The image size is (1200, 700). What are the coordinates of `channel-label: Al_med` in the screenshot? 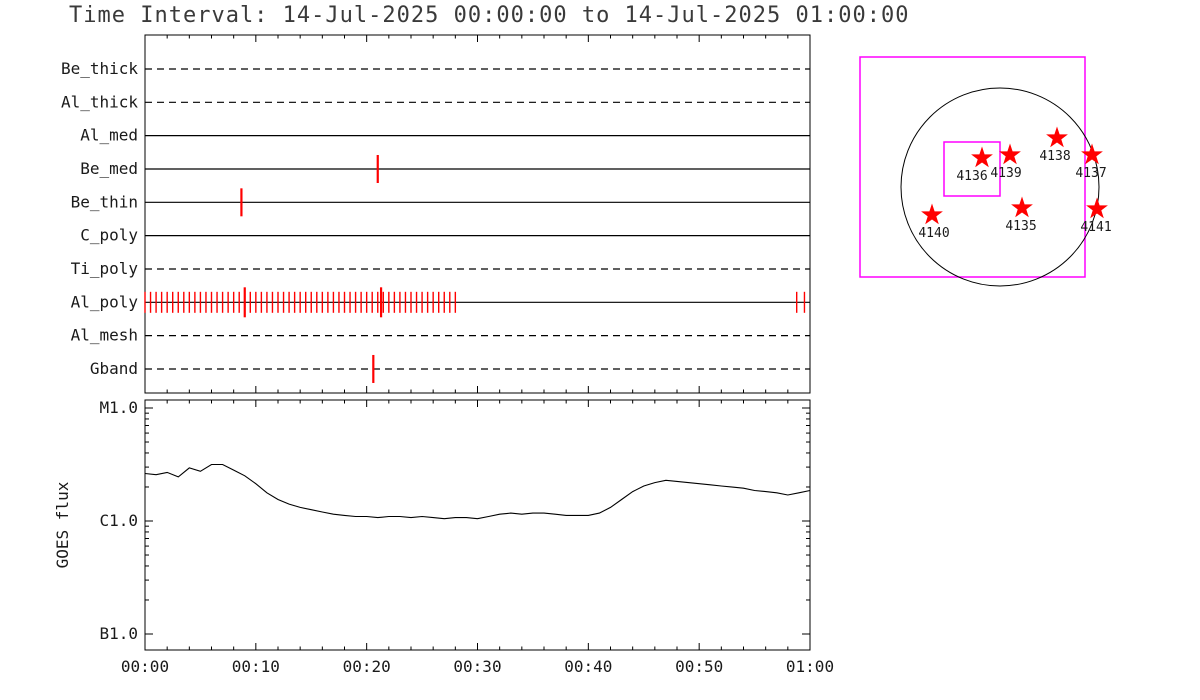 It's located at (109, 135).